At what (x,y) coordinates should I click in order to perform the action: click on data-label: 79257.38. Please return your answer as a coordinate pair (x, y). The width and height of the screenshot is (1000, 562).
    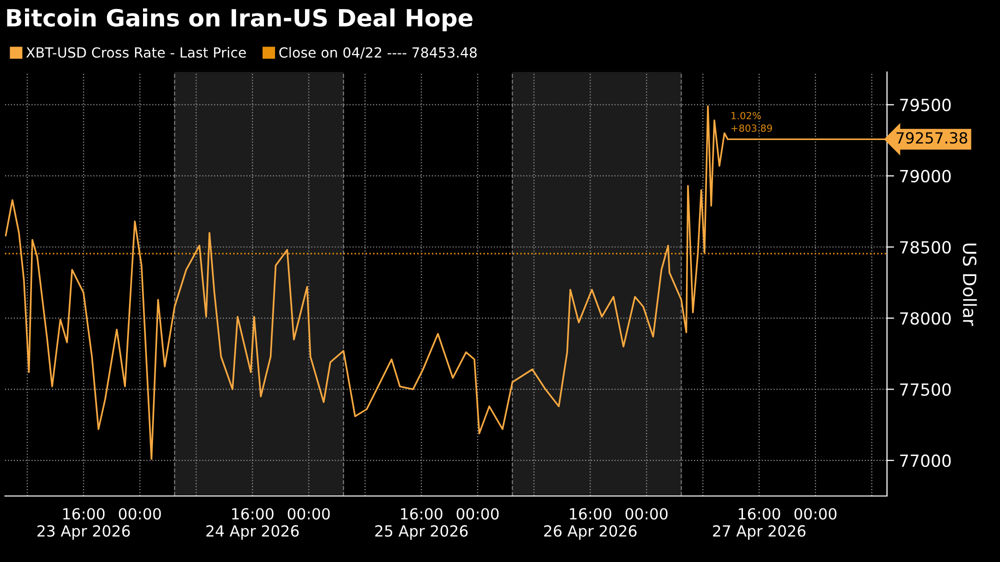
    Looking at the image, I should click on (932, 138).